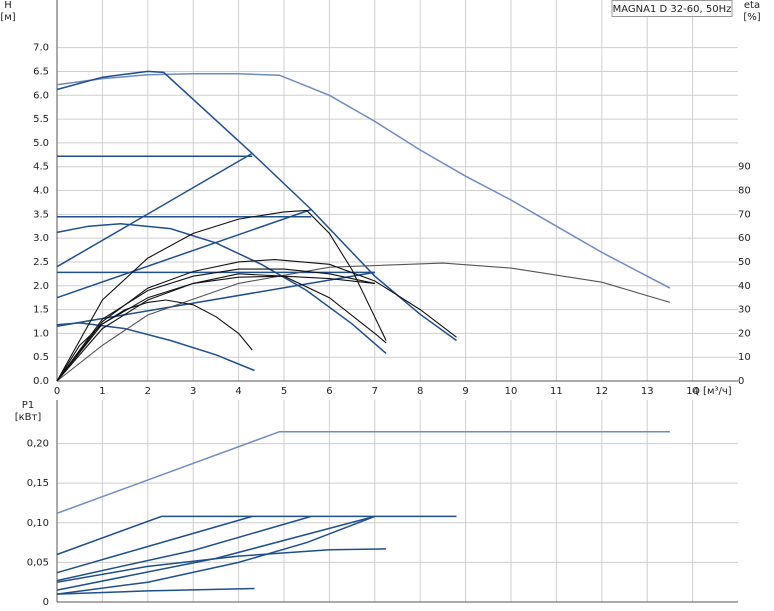 Image resolution: width=774 pixels, height=611 pixels. Describe the element at coordinates (28, 417) in the screenshot. I see `y-axis-unit: [кВт]` at that location.